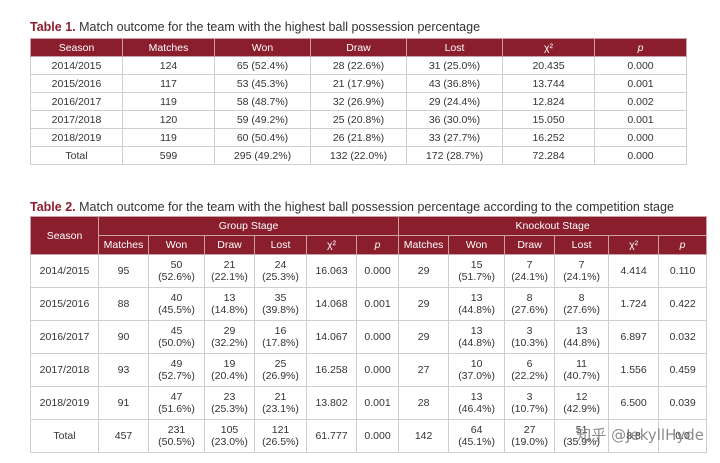 The image size is (720, 463). Describe the element at coordinates (476, 376) in the screenshot. I see `table2-cell-line: (37.0%)` at that location.